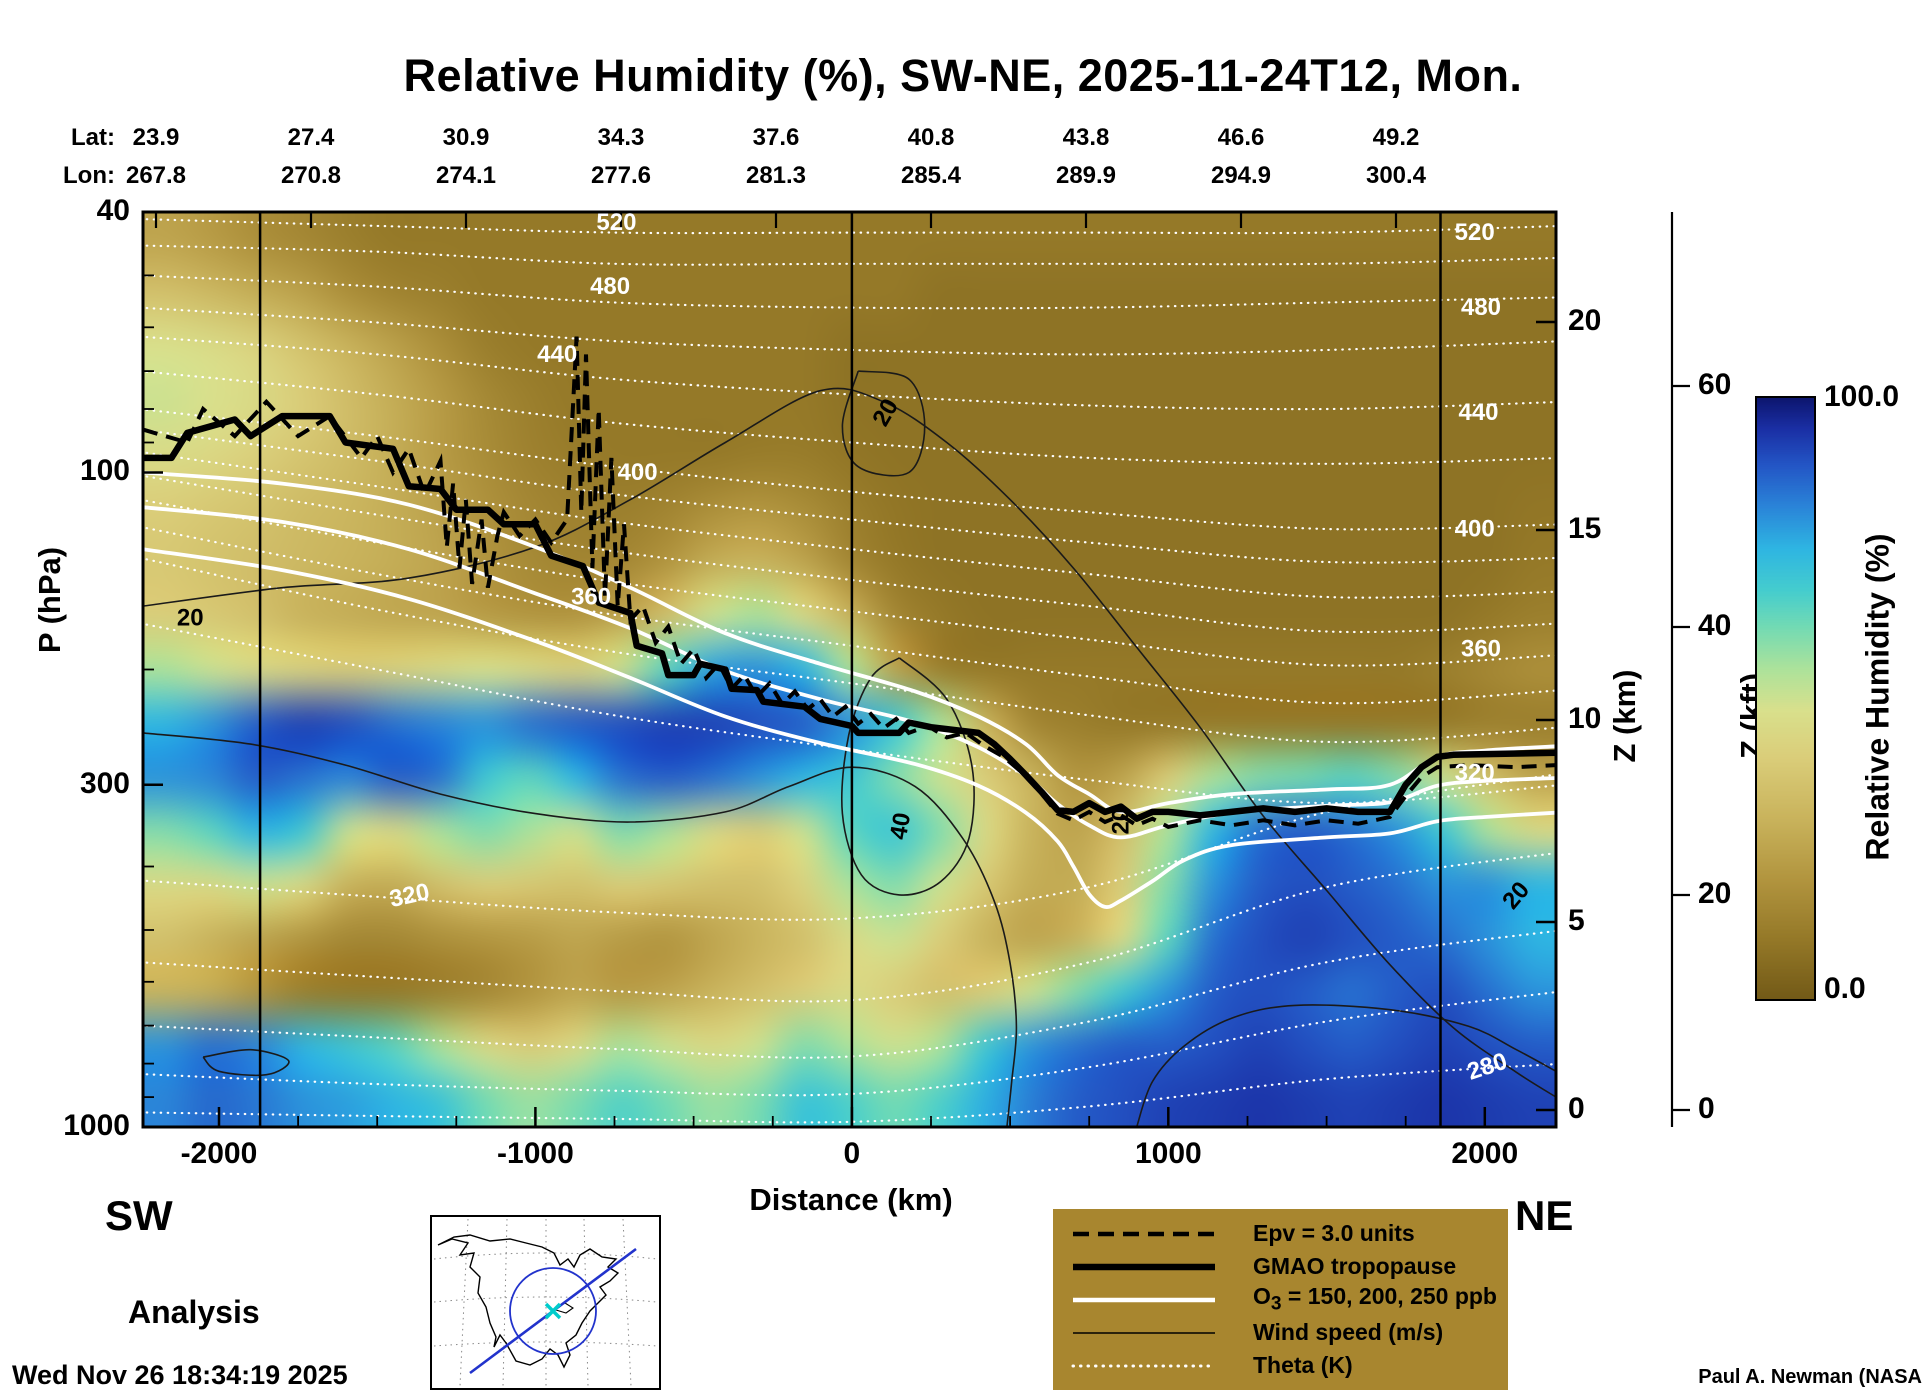 The height and width of the screenshot is (1394, 1926). What do you see at coordinates (1241, 137) in the screenshot?
I see `lat-value: 46.6` at bounding box center [1241, 137].